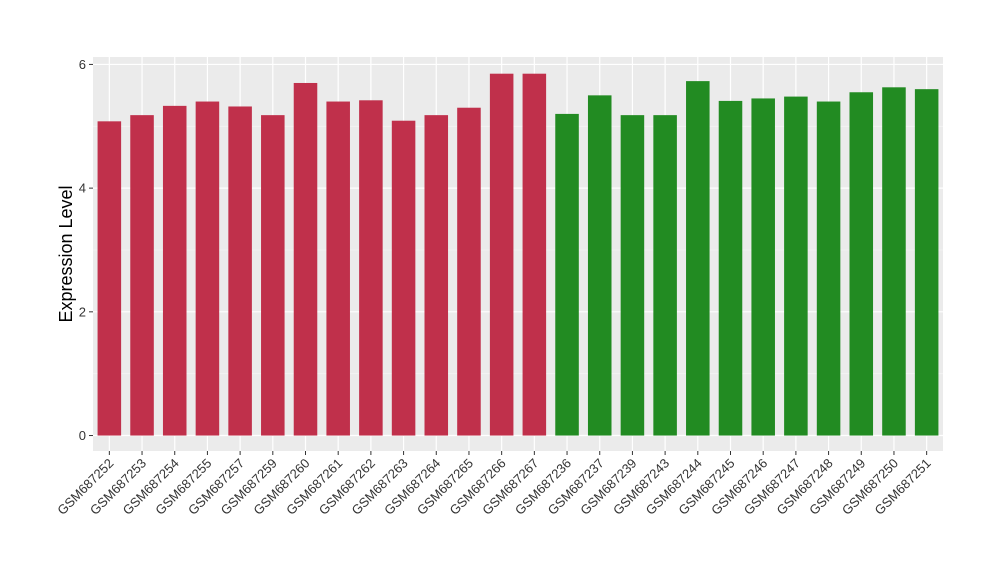 The image size is (1000, 580). What do you see at coordinates (371, 268) in the screenshot?
I see `bar-GSM687262` at bounding box center [371, 268].